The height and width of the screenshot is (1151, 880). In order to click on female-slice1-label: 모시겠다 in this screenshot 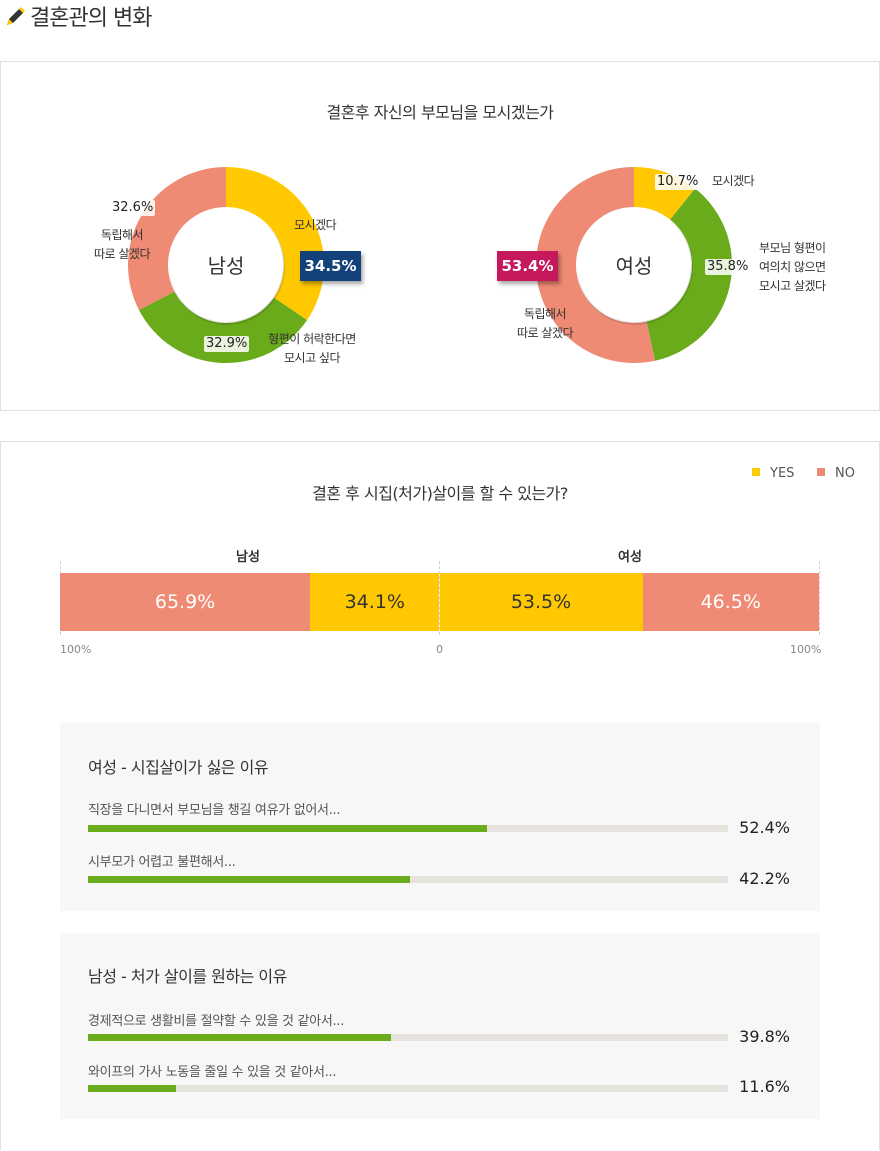, I will do `click(733, 181)`.